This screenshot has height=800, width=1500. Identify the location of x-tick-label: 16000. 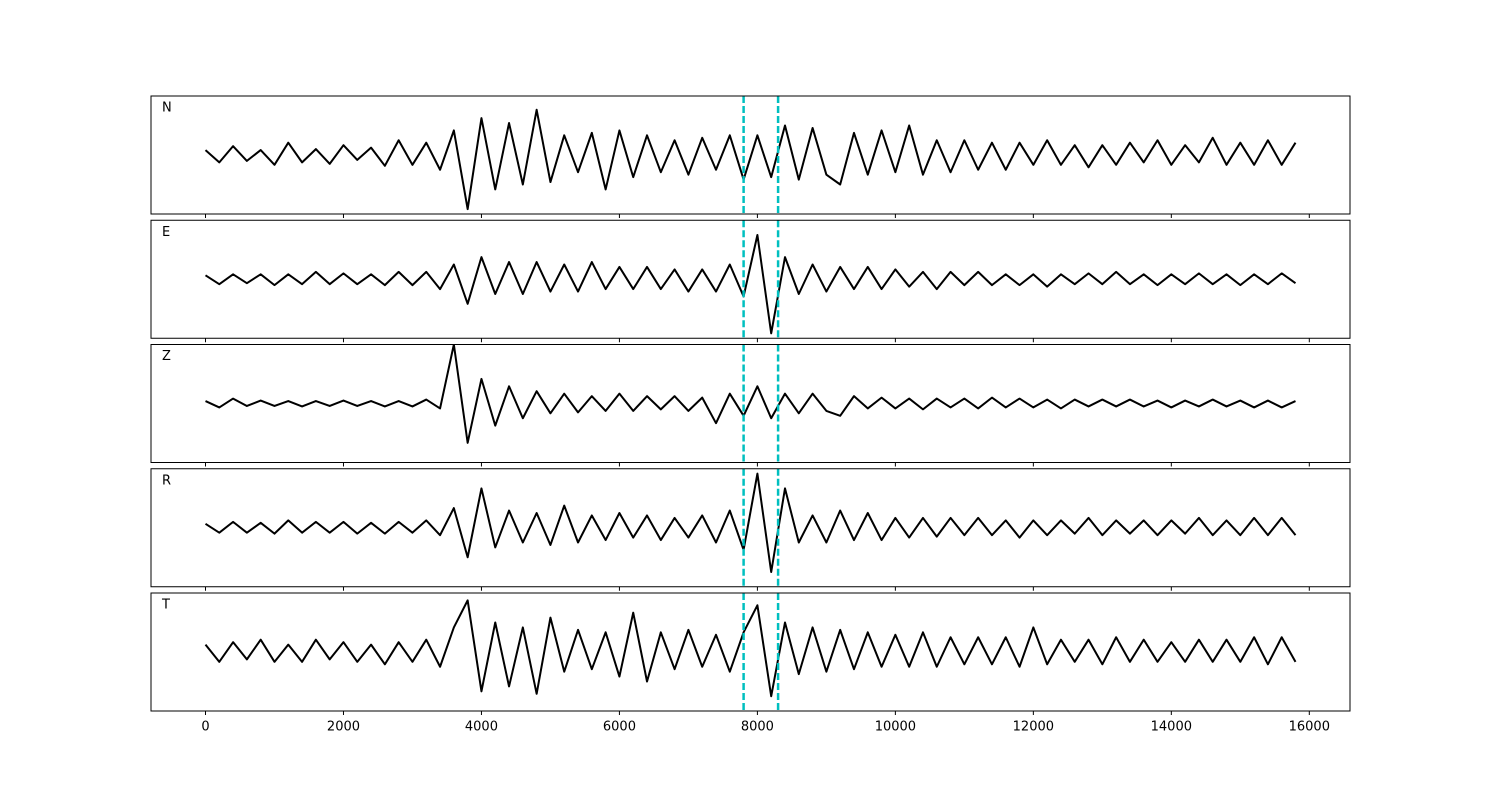
(1309, 727).